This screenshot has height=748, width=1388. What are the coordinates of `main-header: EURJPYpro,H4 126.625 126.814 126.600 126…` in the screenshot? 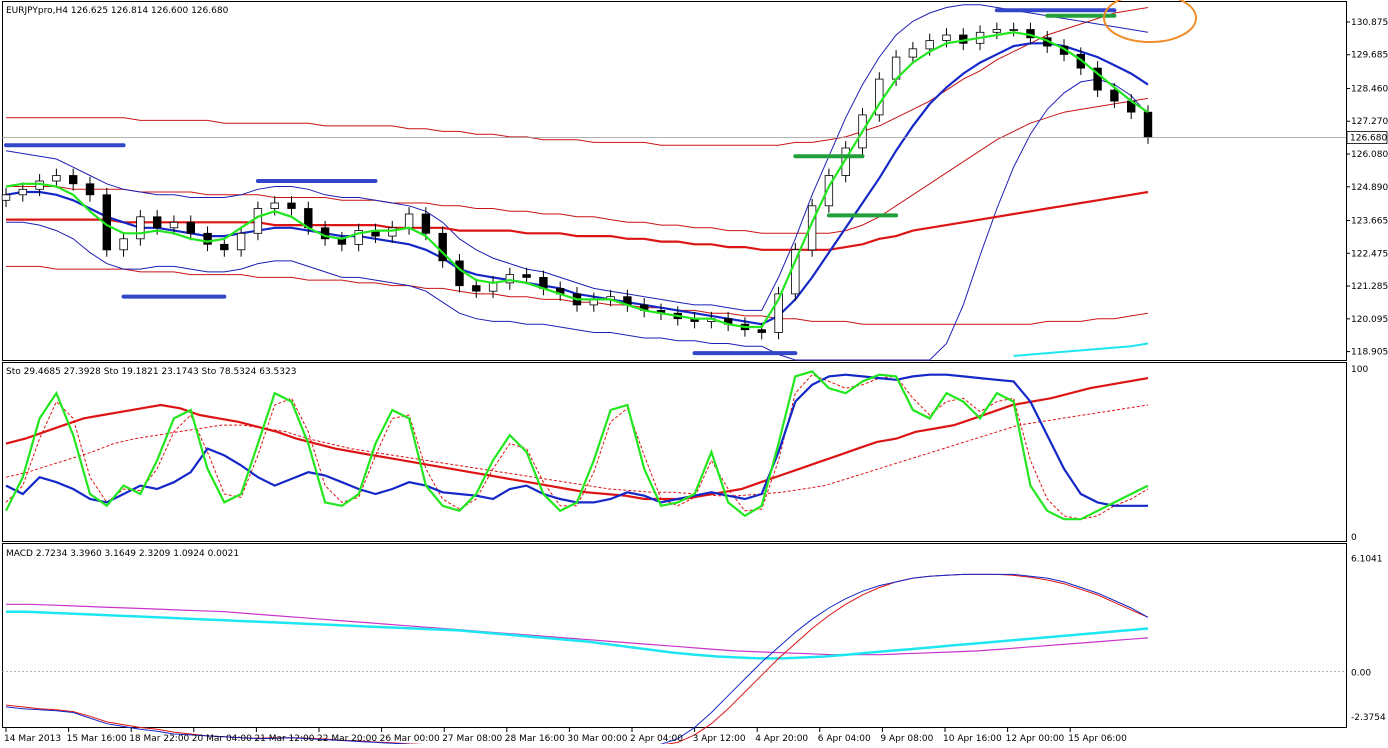 It's located at (117, 11).